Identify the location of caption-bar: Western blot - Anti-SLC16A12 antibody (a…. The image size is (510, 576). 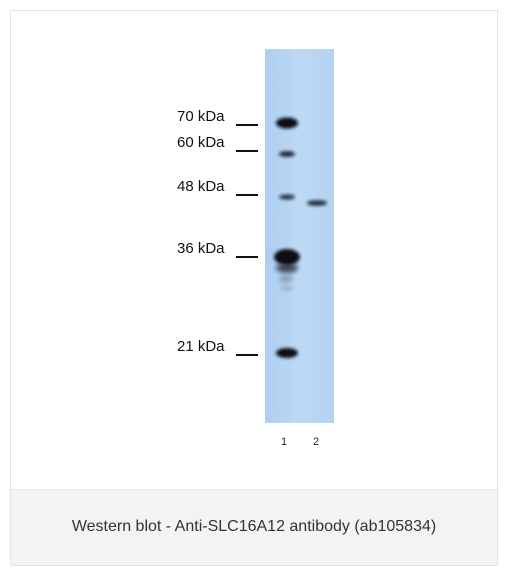
(254, 527).